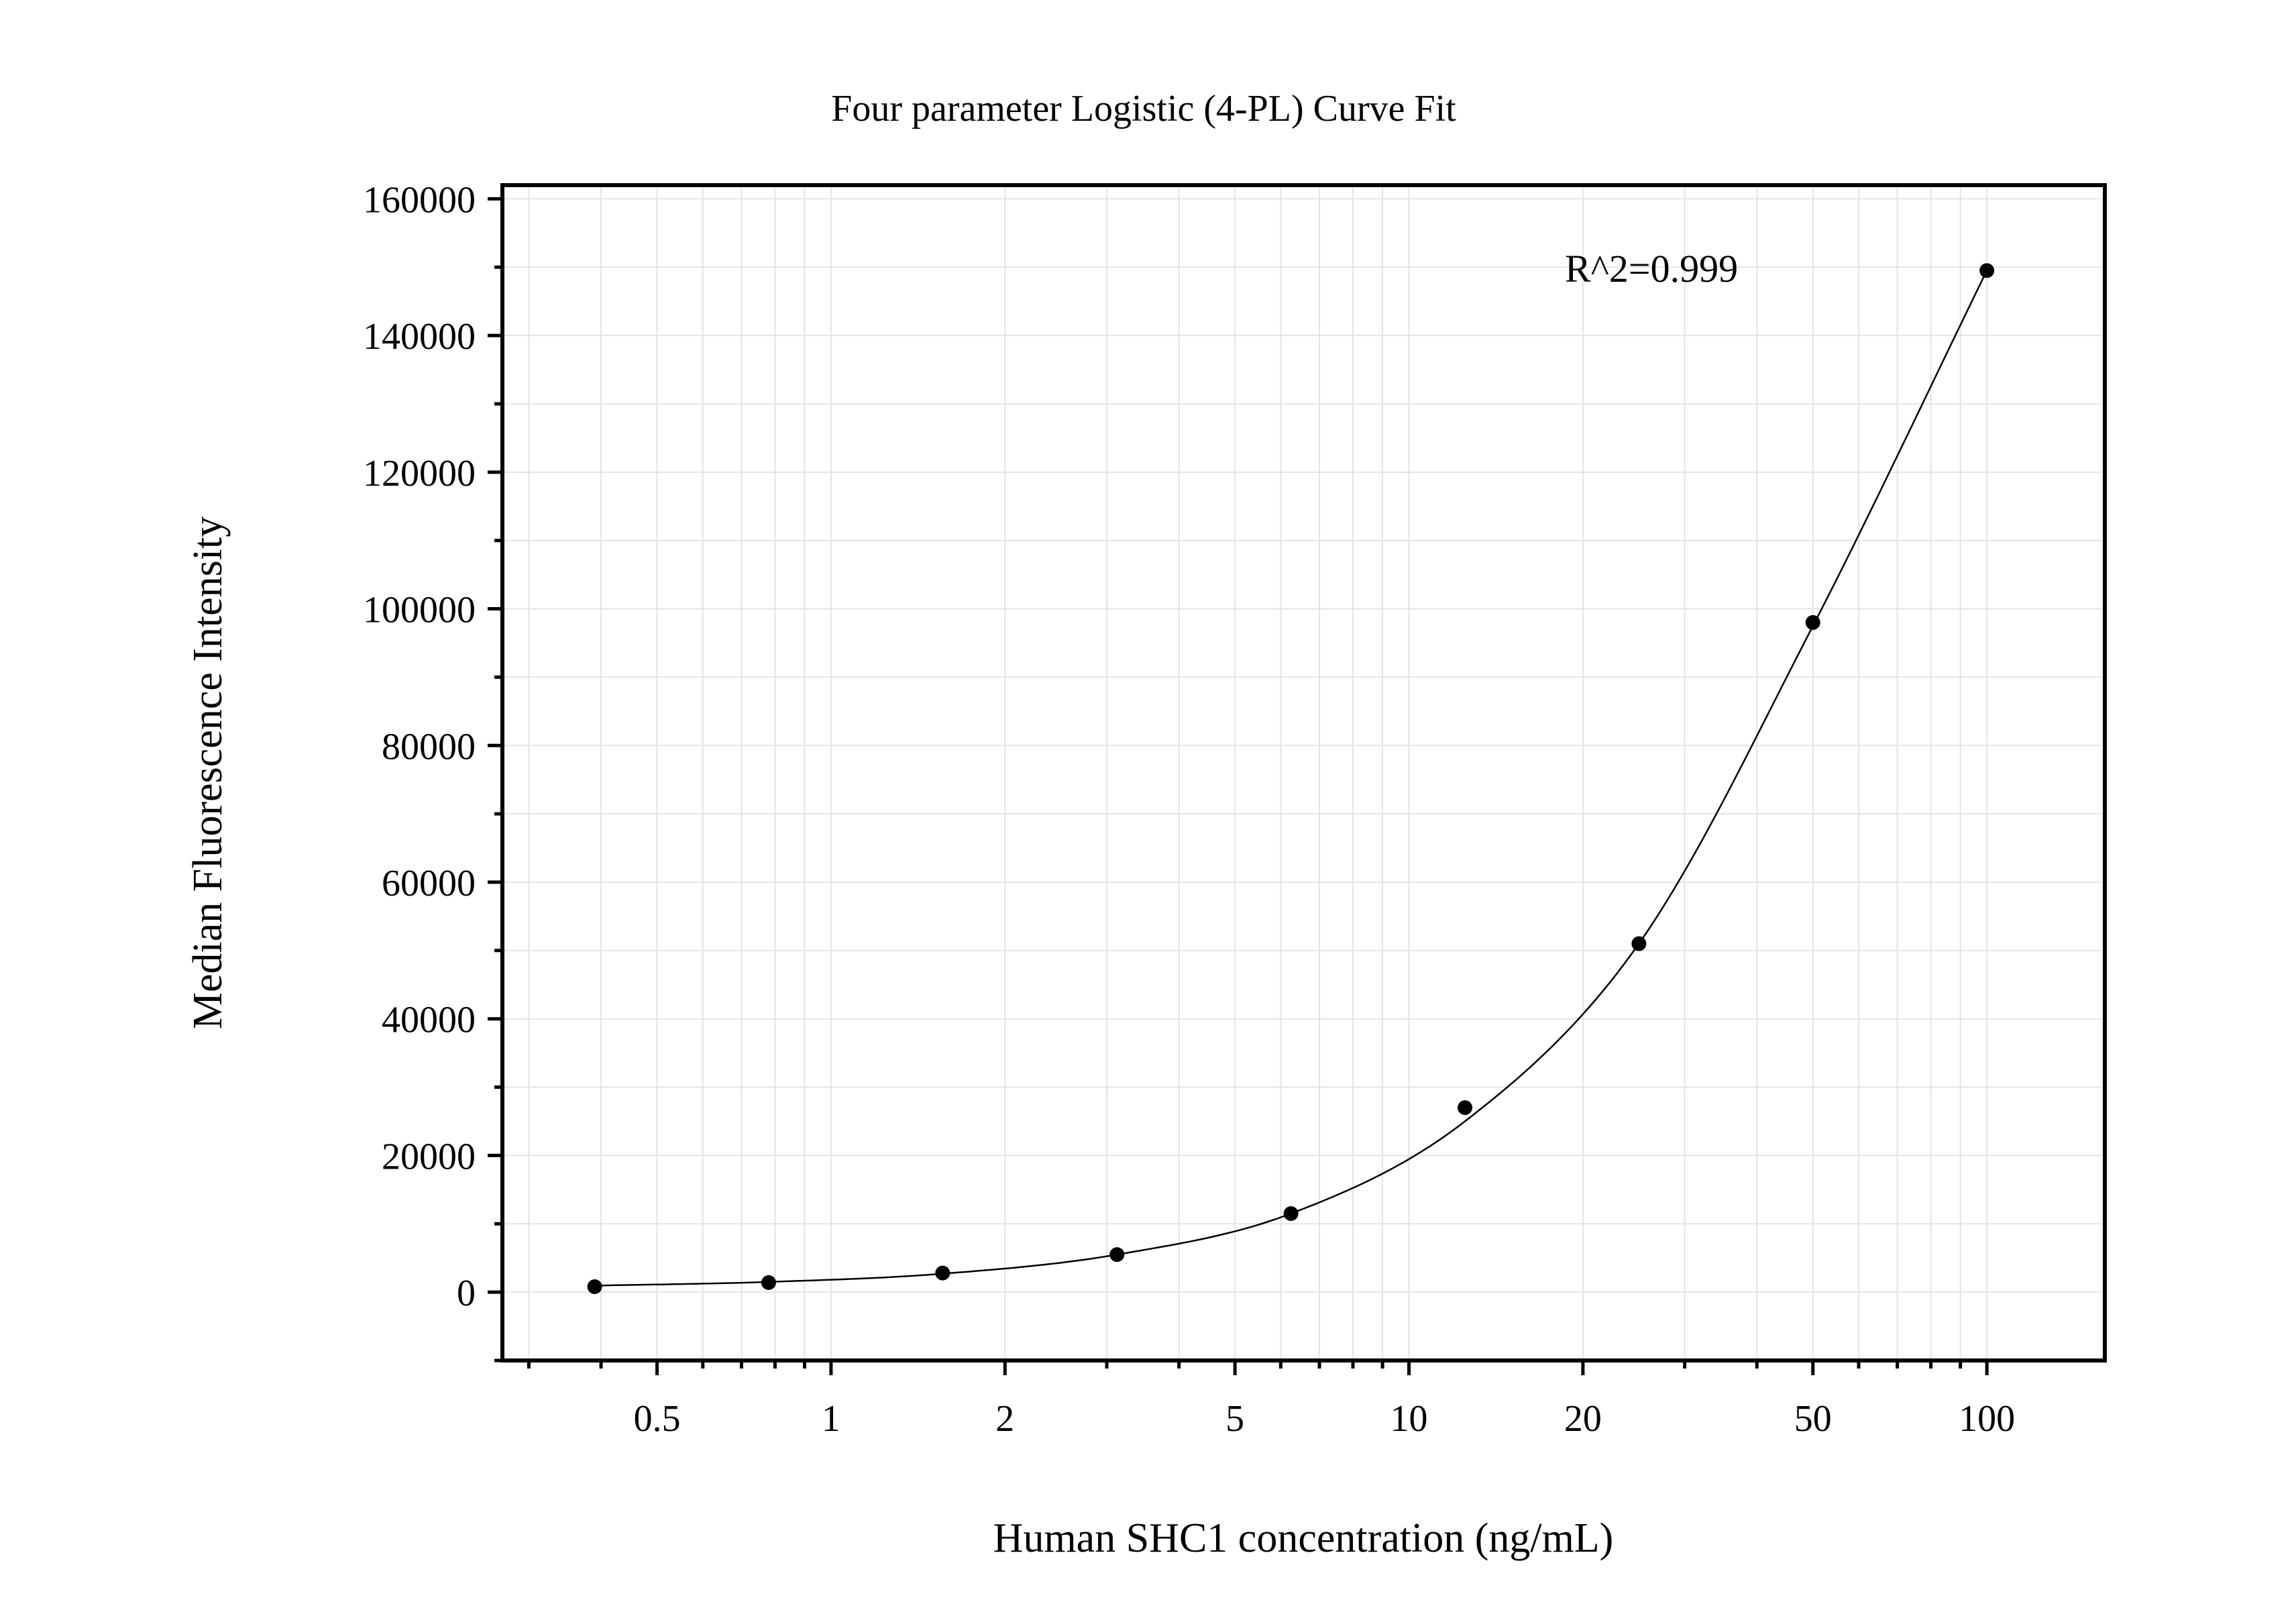  Describe the element at coordinates (419, 337) in the screenshot. I see `y-tick-label: 140000` at that location.